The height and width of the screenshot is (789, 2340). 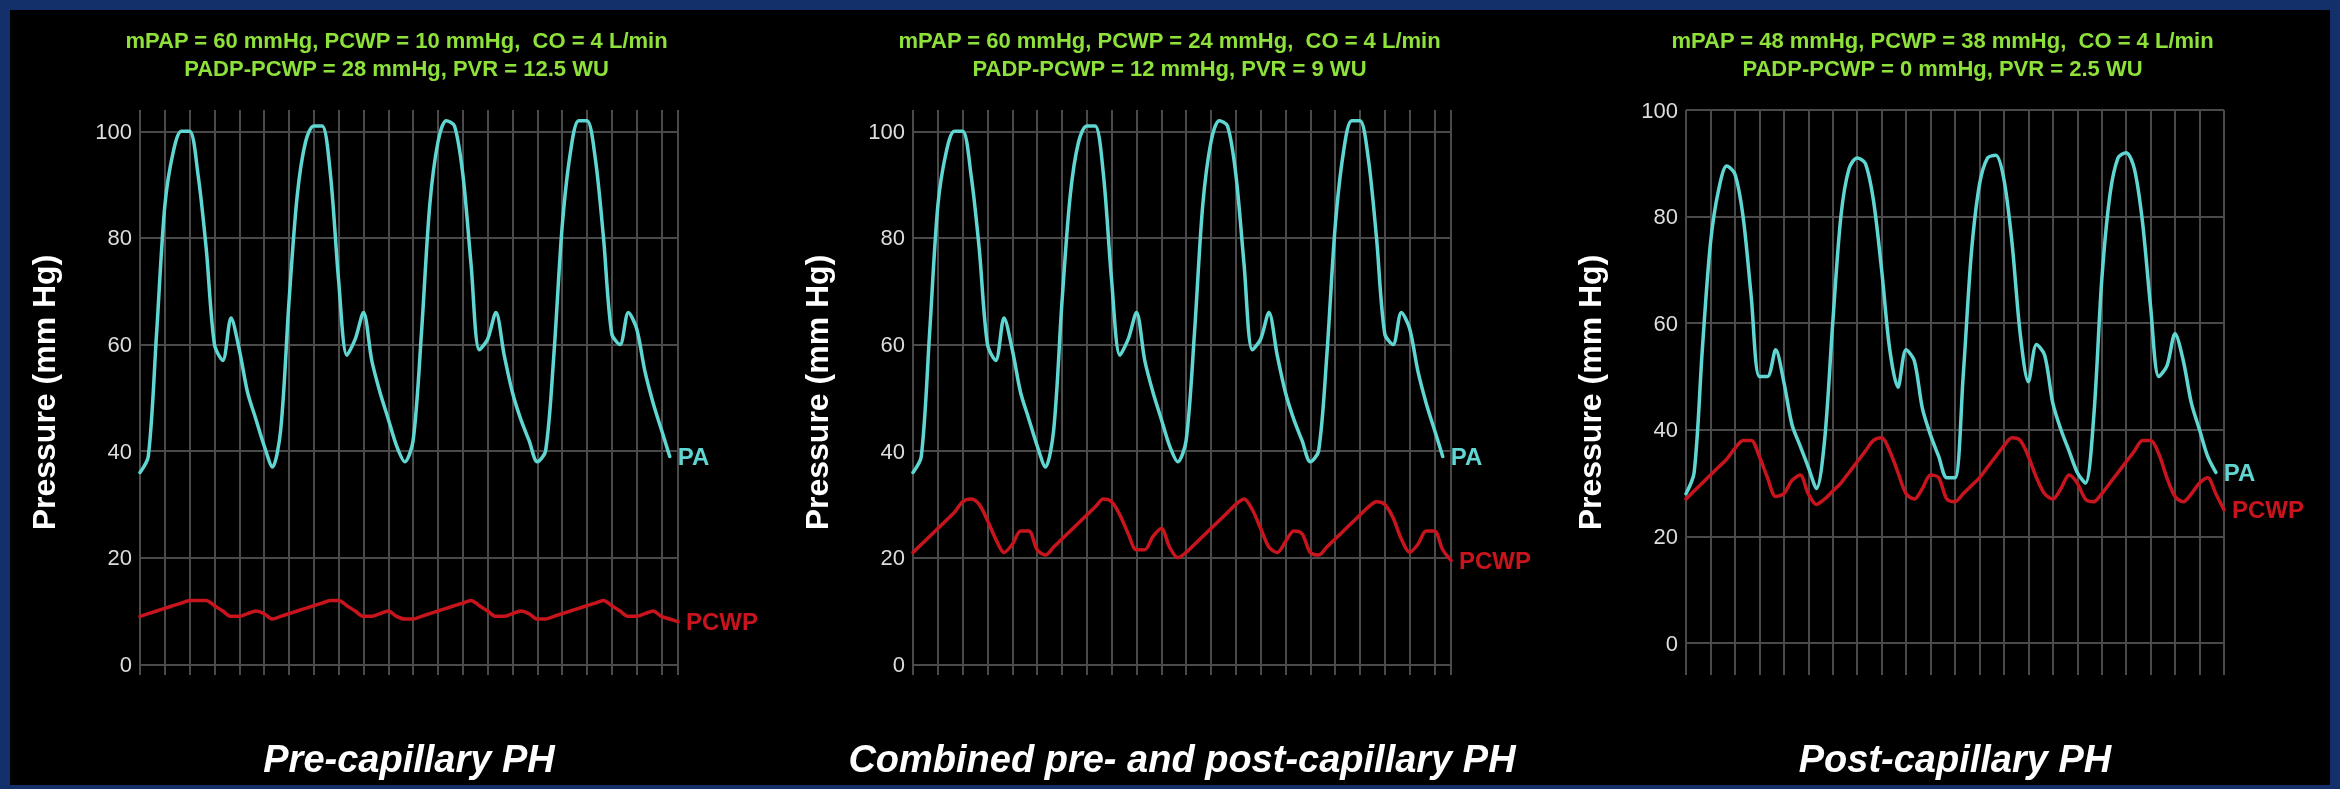 I want to click on x-axis-title: Combined pre- and post-capillary PH, so click(x=1183, y=759).